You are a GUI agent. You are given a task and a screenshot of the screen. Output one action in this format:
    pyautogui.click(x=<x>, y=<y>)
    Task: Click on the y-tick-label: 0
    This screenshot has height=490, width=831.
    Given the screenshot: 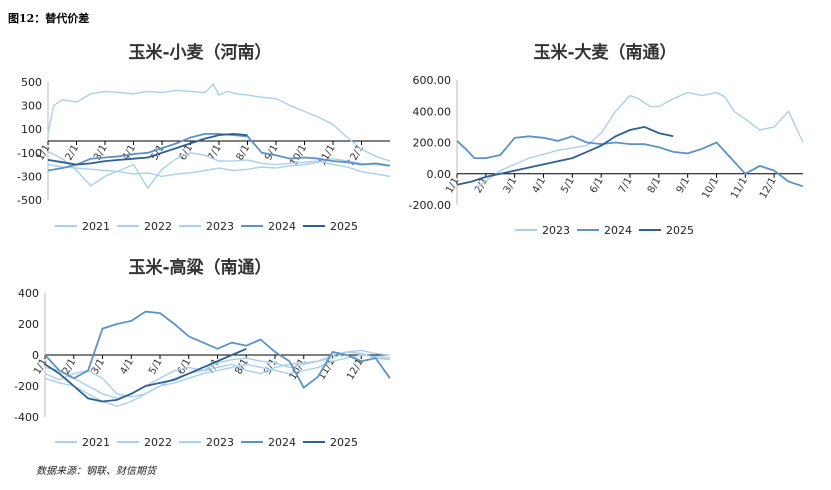 What is the action you would take?
    pyautogui.click(x=35, y=355)
    